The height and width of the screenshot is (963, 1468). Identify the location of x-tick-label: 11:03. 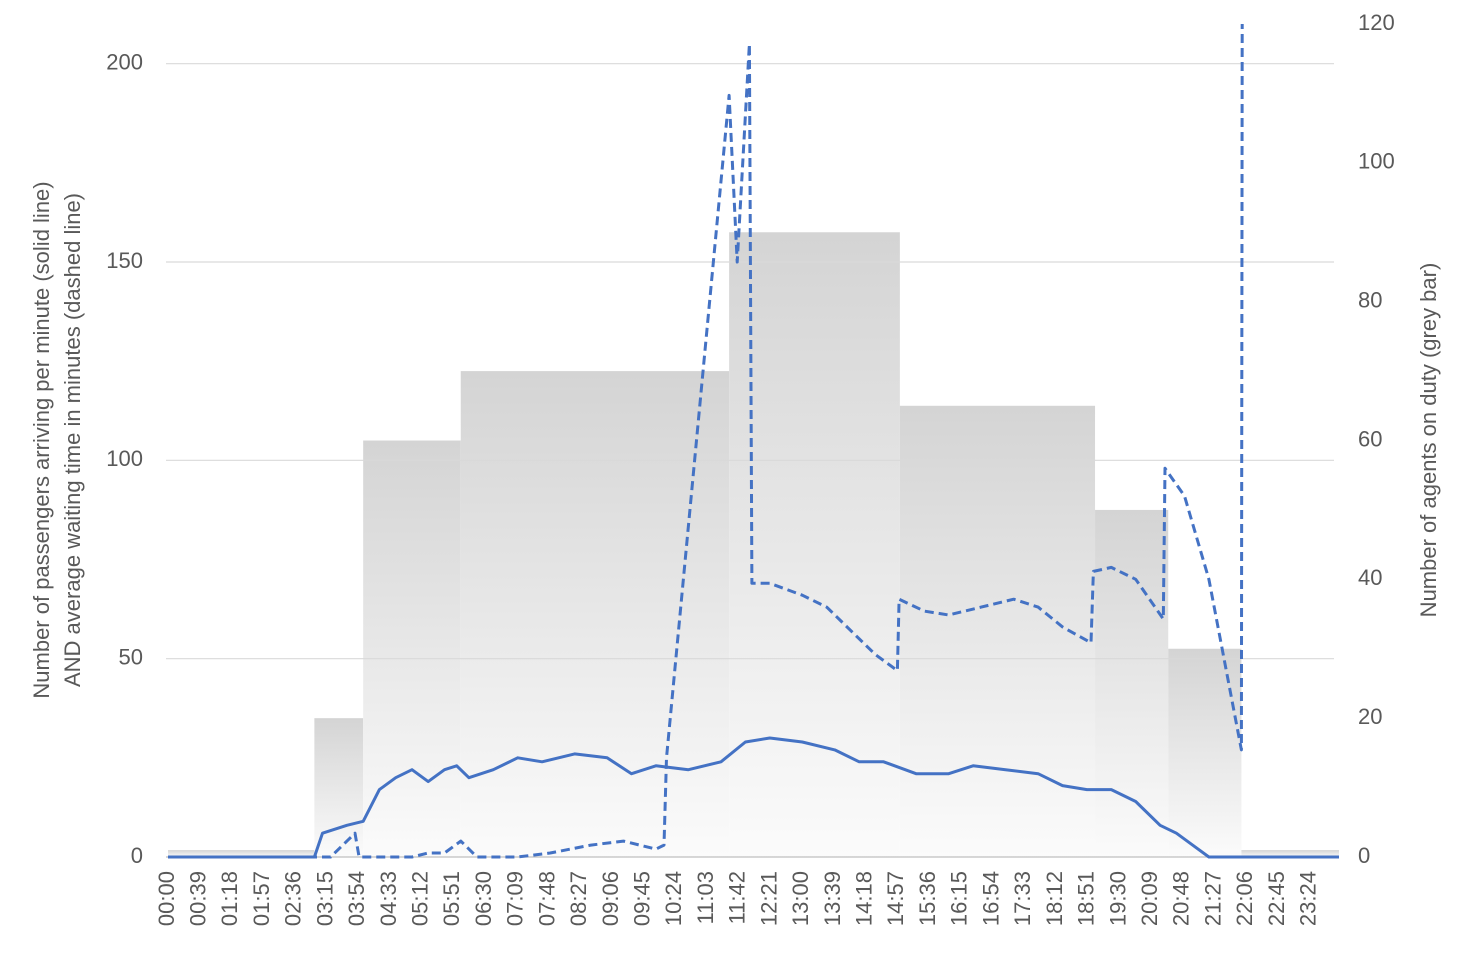
(705, 897).